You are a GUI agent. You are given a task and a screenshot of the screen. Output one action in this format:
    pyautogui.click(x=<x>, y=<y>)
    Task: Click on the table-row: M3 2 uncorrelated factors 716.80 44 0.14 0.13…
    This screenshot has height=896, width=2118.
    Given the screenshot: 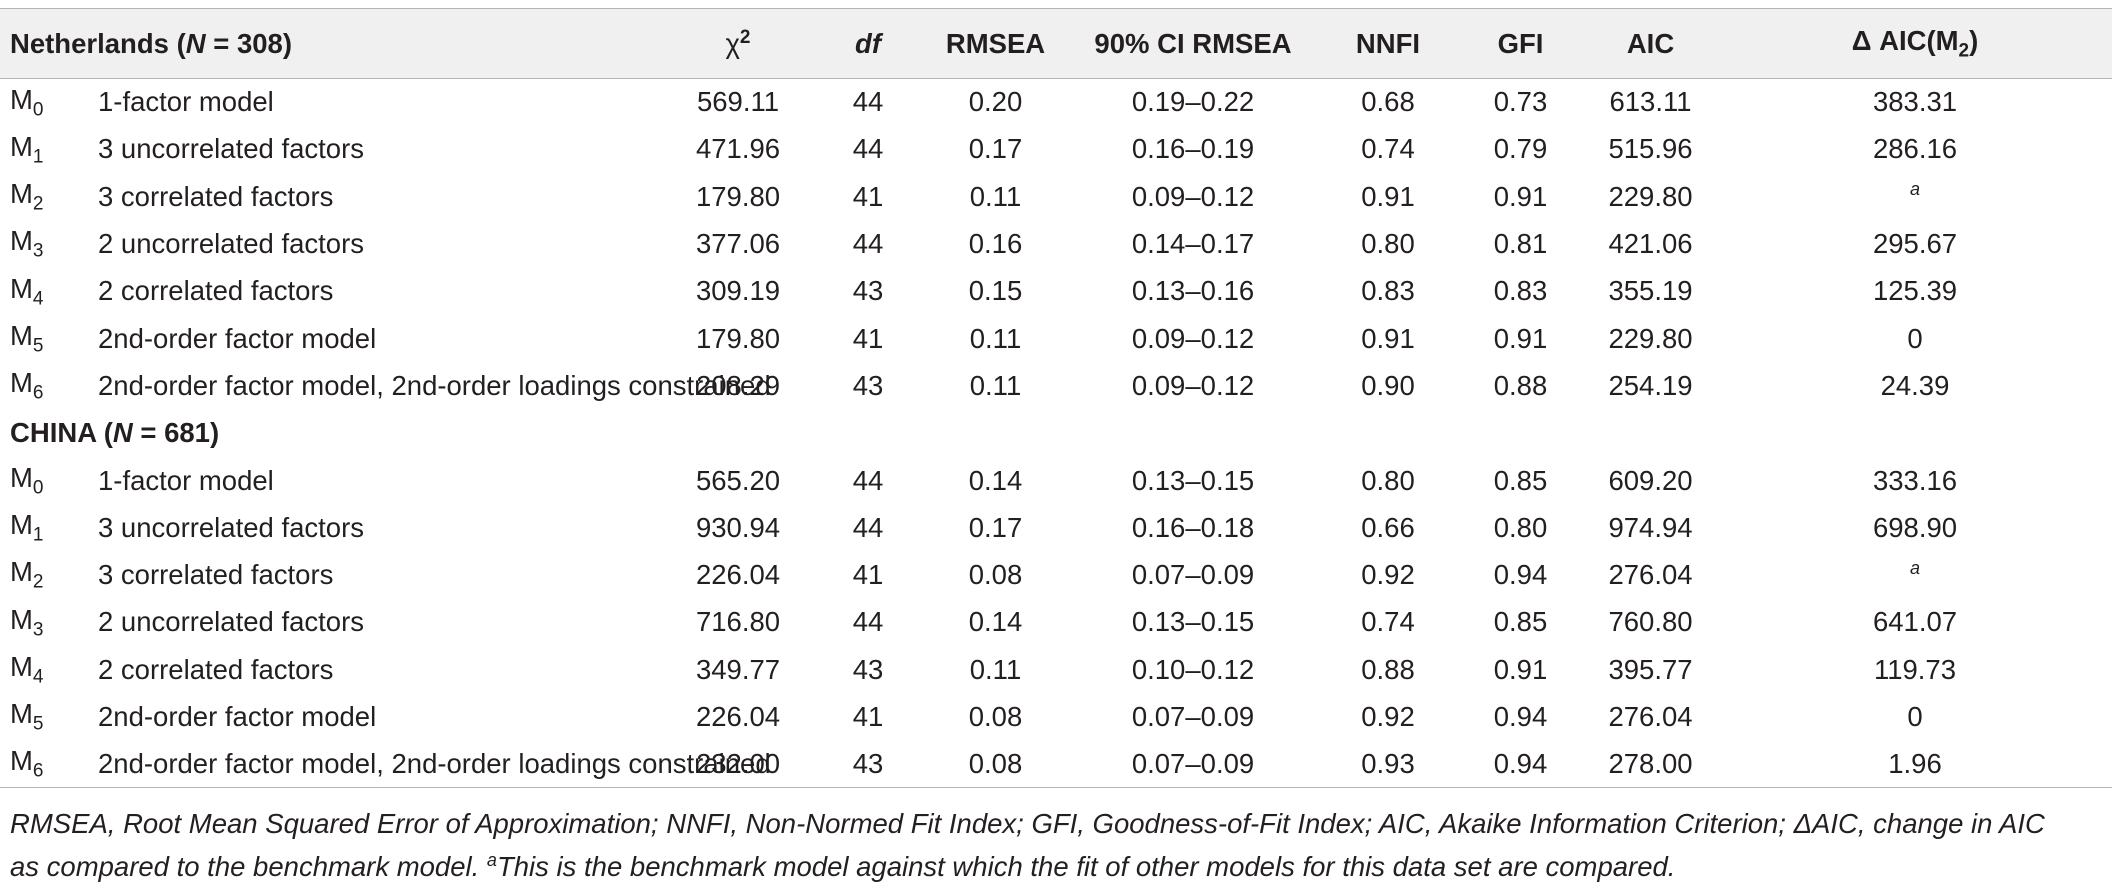 What is the action you would take?
    pyautogui.click(x=1056, y=622)
    